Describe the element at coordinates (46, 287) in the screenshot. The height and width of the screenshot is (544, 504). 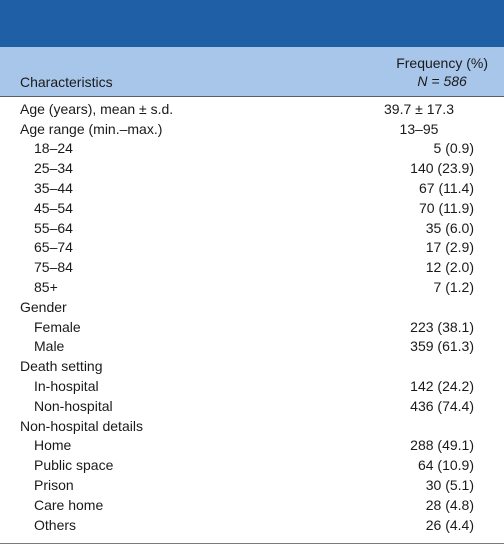
I see `row-label: 85+` at that location.